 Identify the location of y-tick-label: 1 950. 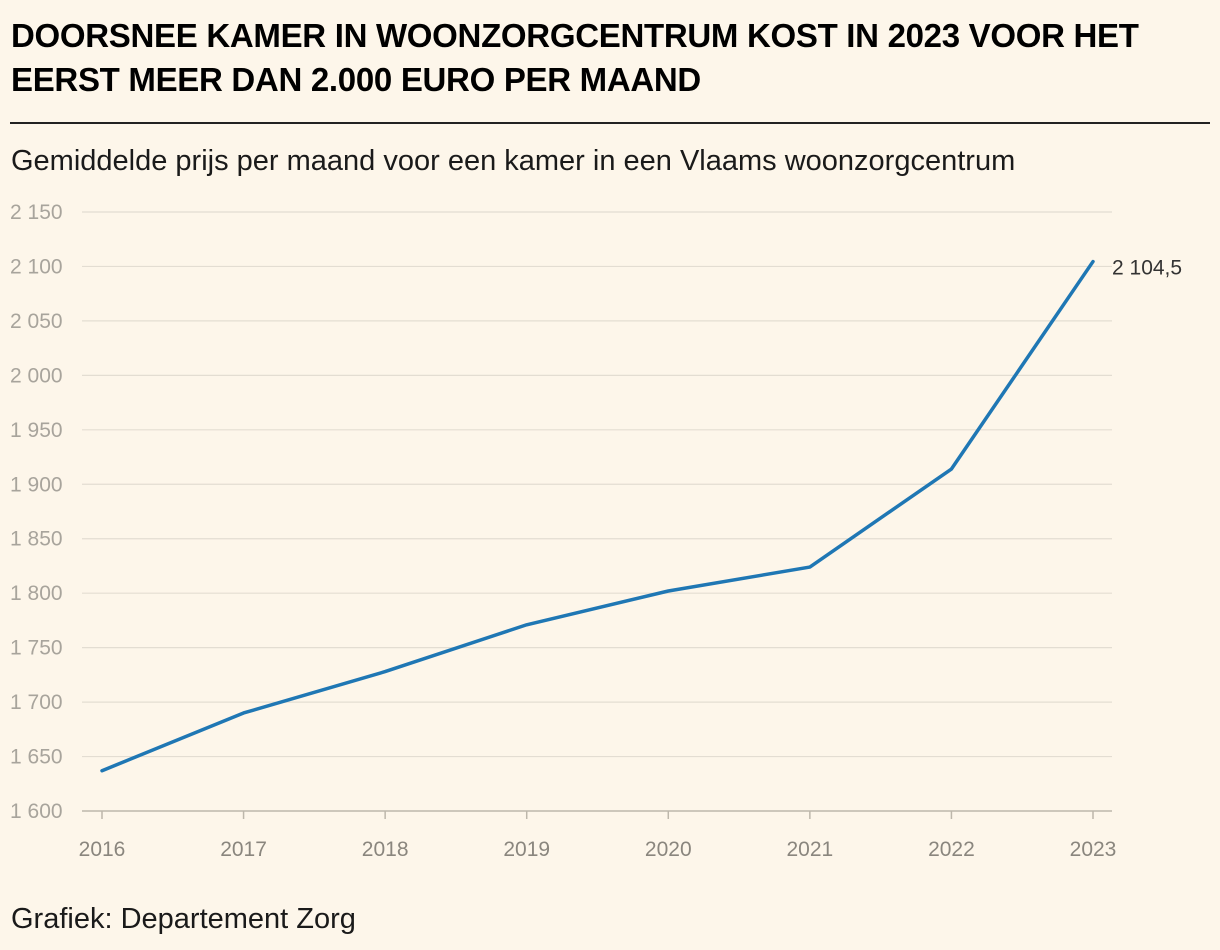
(36, 430).